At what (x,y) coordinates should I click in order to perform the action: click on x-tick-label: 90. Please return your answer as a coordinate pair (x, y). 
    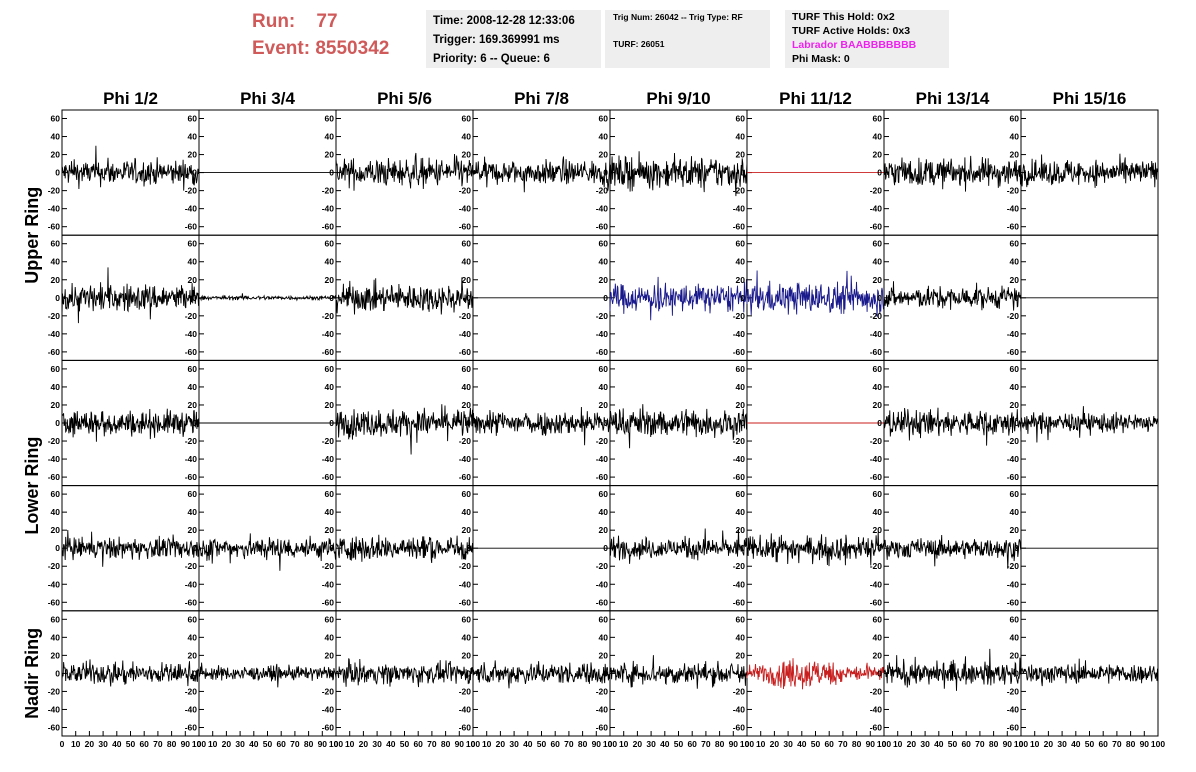
    Looking at the image, I should click on (186, 744).